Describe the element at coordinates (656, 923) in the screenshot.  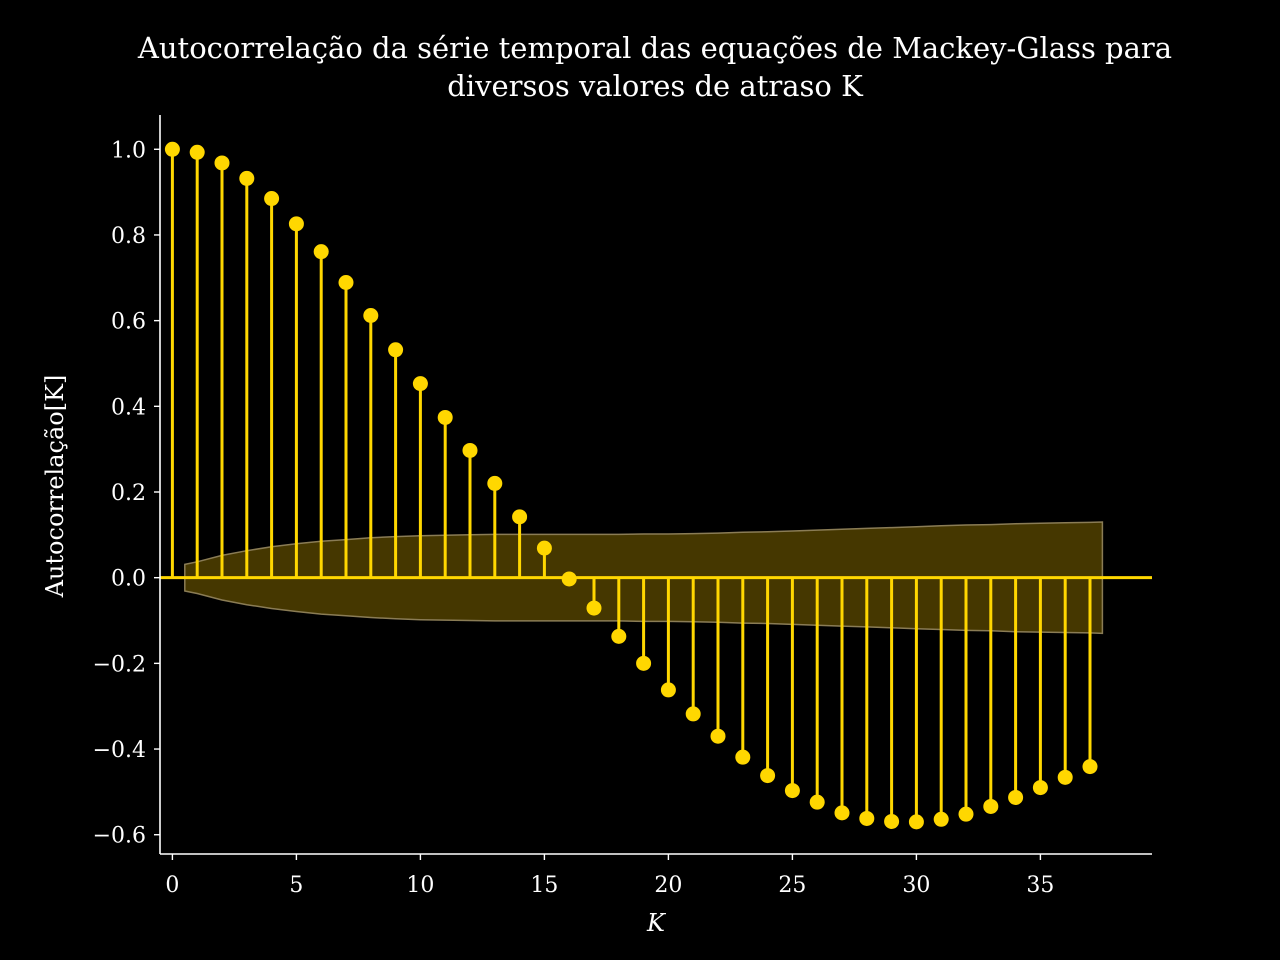
I see `x-axis-label: K` at that location.